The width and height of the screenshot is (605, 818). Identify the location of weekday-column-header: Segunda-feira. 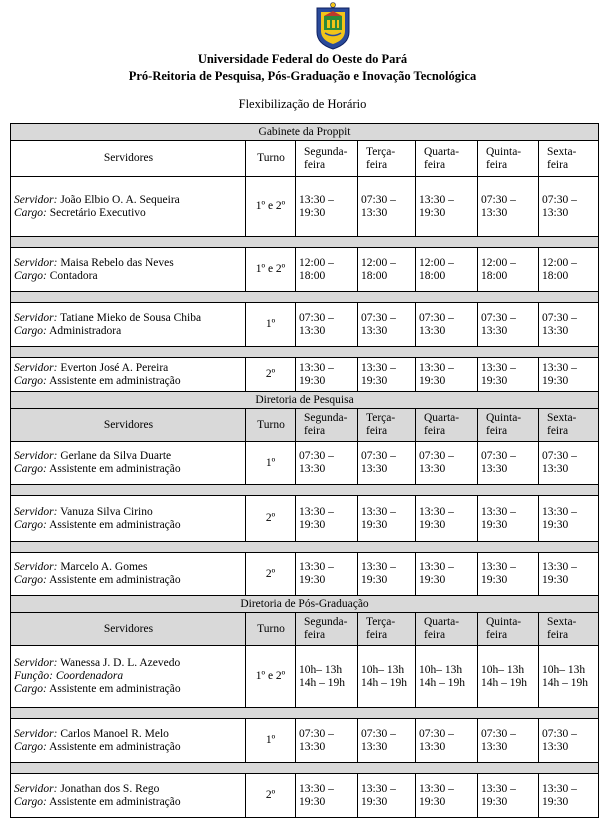
(326, 158).